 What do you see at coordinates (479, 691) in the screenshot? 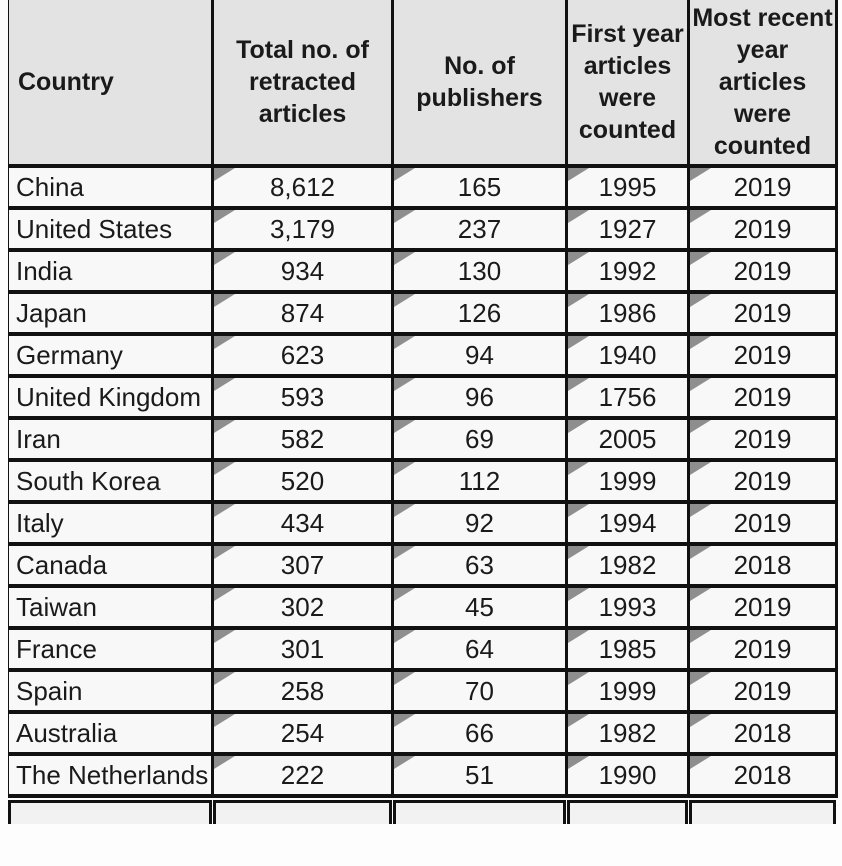
I see `publishers-cell: 70` at bounding box center [479, 691].